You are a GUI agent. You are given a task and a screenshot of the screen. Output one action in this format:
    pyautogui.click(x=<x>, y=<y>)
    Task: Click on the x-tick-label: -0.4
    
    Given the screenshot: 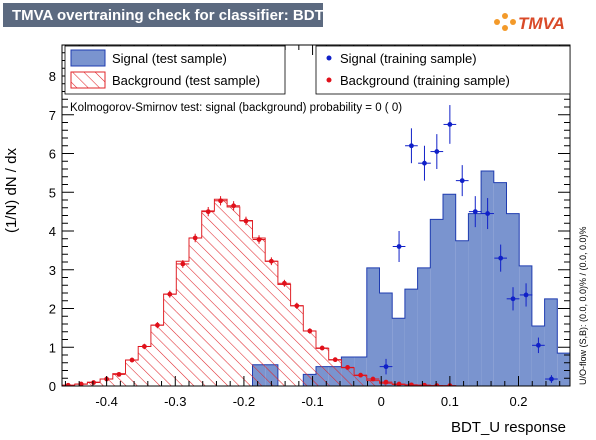 What is the action you would take?
    pyautogui.click(x=106, y=401)
    